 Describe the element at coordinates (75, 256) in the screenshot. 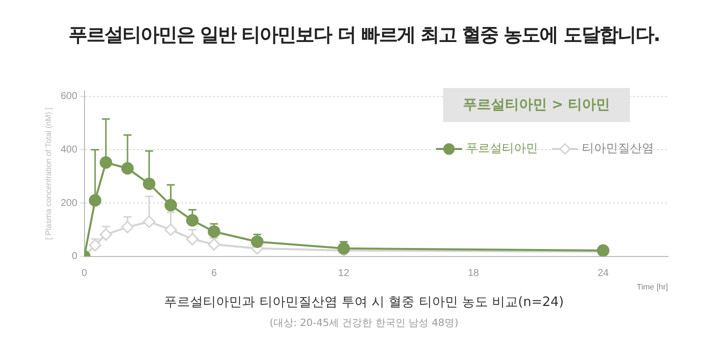

I see `y-tick-label: 0` at that location.